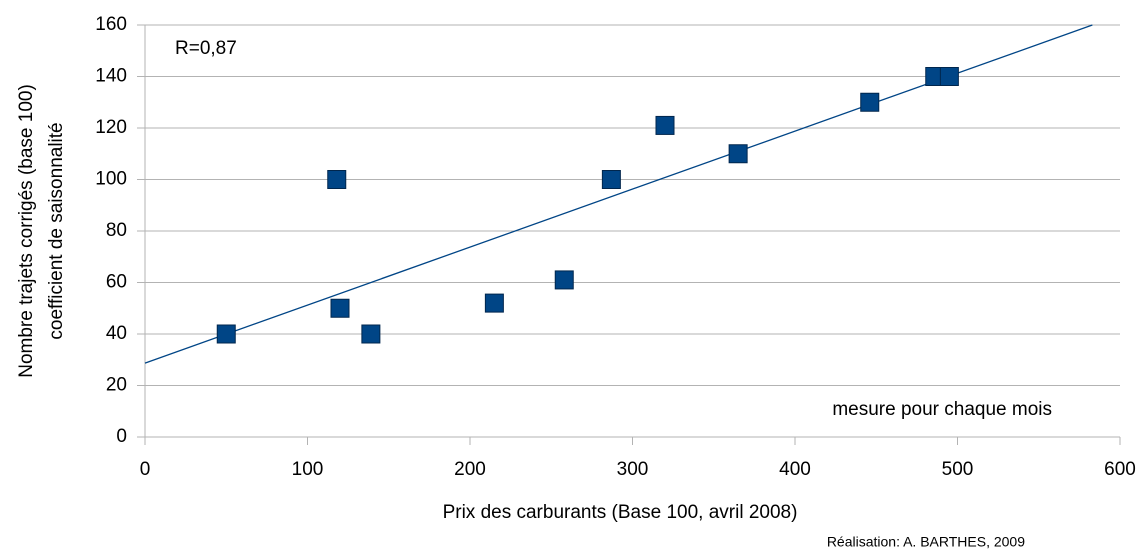 The height and width of the screenshot is (554, 1140). Describe the element at coordinates (958, 469) in the screenshot. I see `x-tick-label: 500` at that location.